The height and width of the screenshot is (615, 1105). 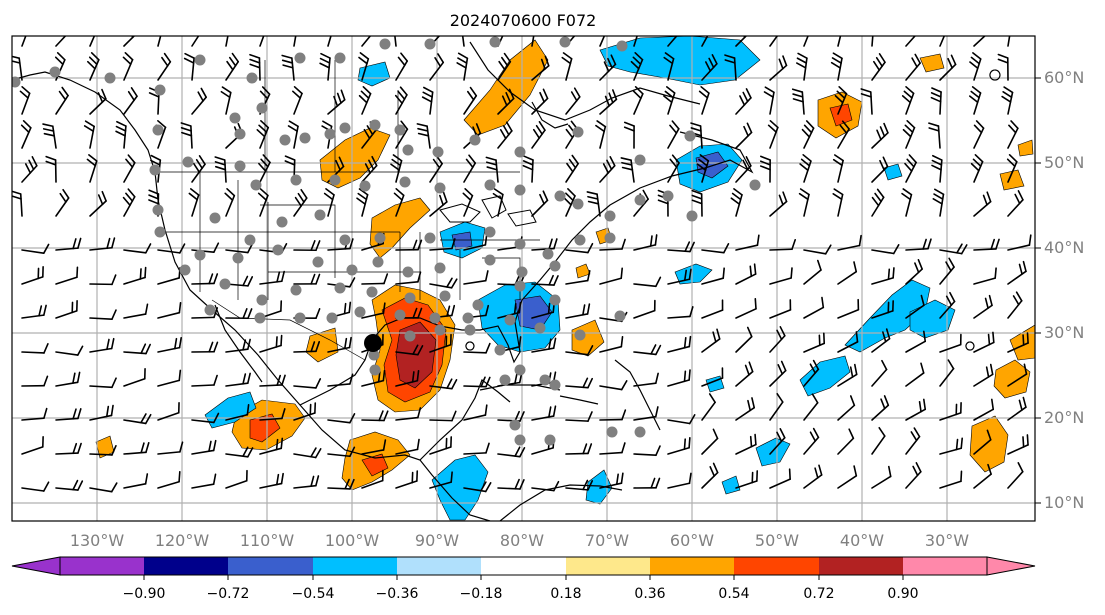 What do you see at coordinates (481, 594) in the screenshot?
I see `colorbar-label: −0.18` at bounding box center [481, 594].